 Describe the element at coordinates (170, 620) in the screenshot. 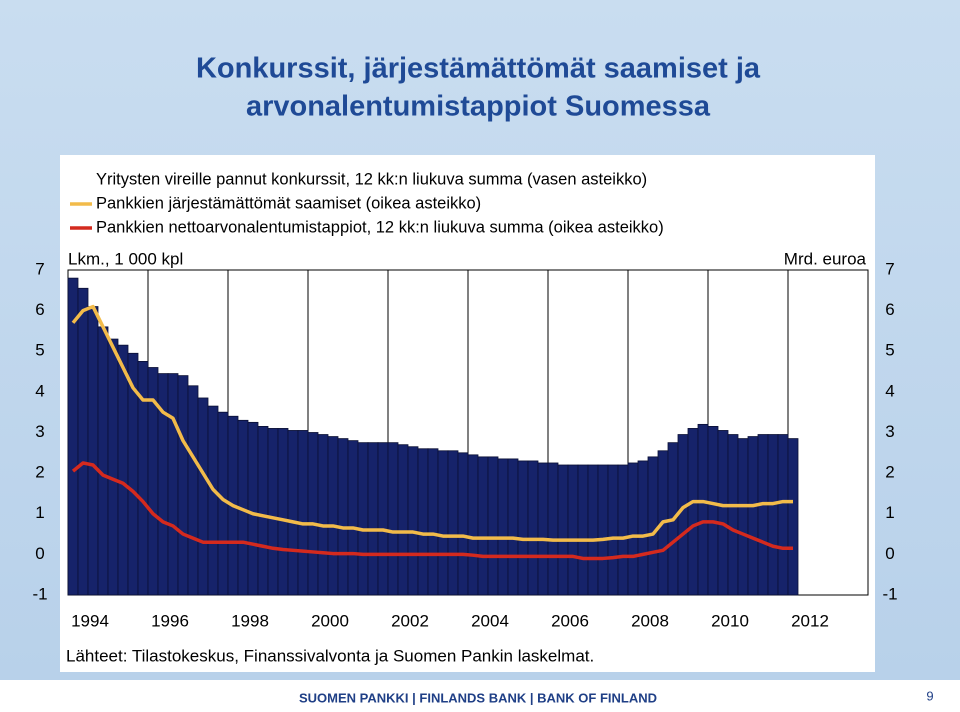

I see `x-tick-label: 1996` at that location.